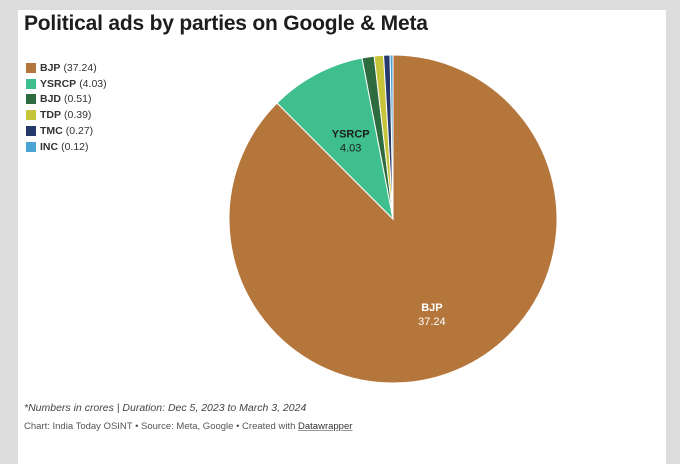 The image size is (680, 464). Describe the element at coordinates (79, 131) in the screenshot. I see `legend-value: (0.27)` at that location.